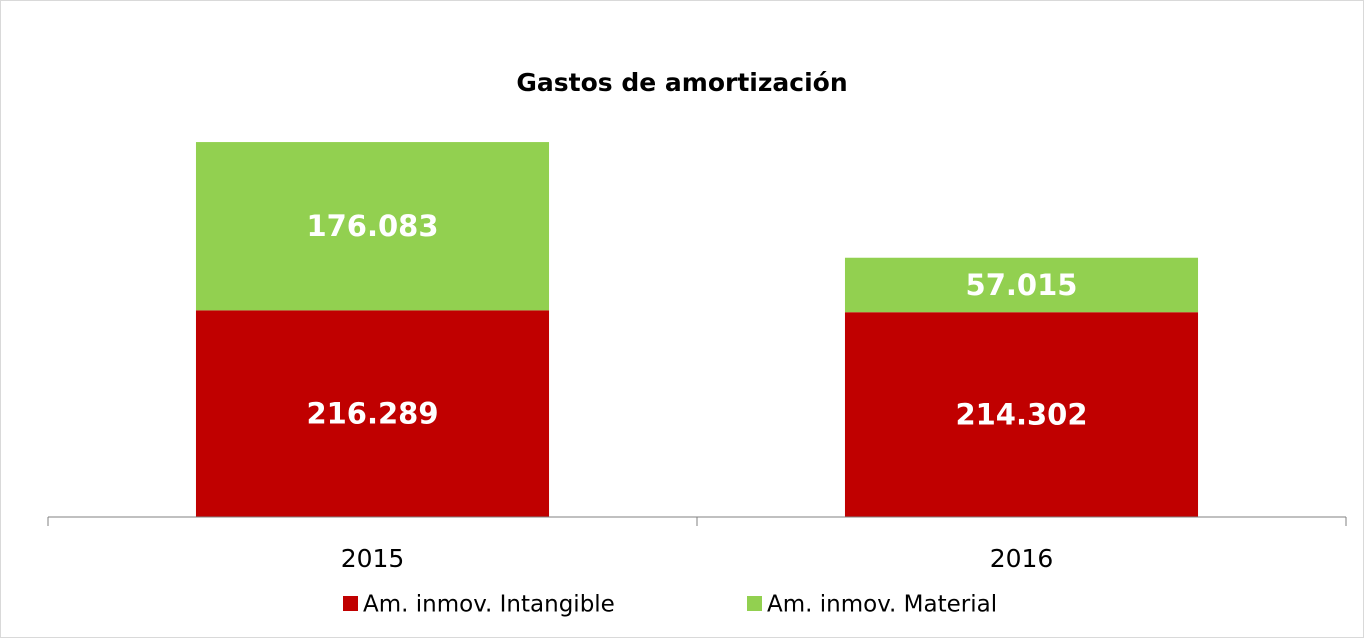 Image resolution: width=1364 pixels, height=638 pixels. Describe the element at coordinates (373, 558) in the screenshot. I see `x-tick-label: 2015` at that location.